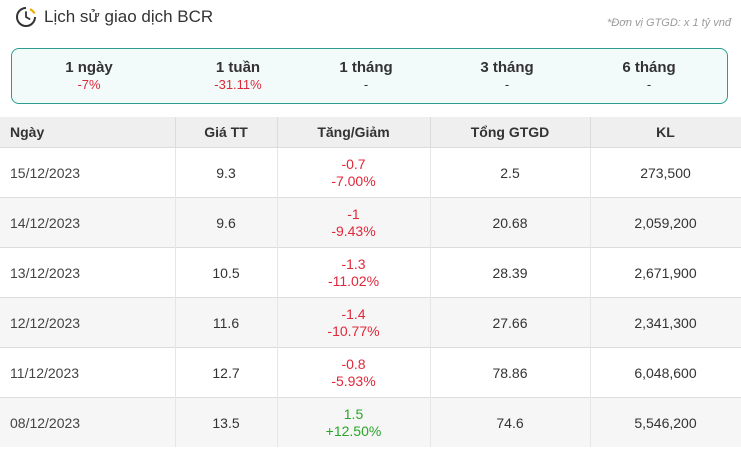 This screenshot has width=741, height=451. What do you see at coordinates (507, 67) in the screenshot?
I see `period-label: 3 tháng` at bounding box center [507, 67].